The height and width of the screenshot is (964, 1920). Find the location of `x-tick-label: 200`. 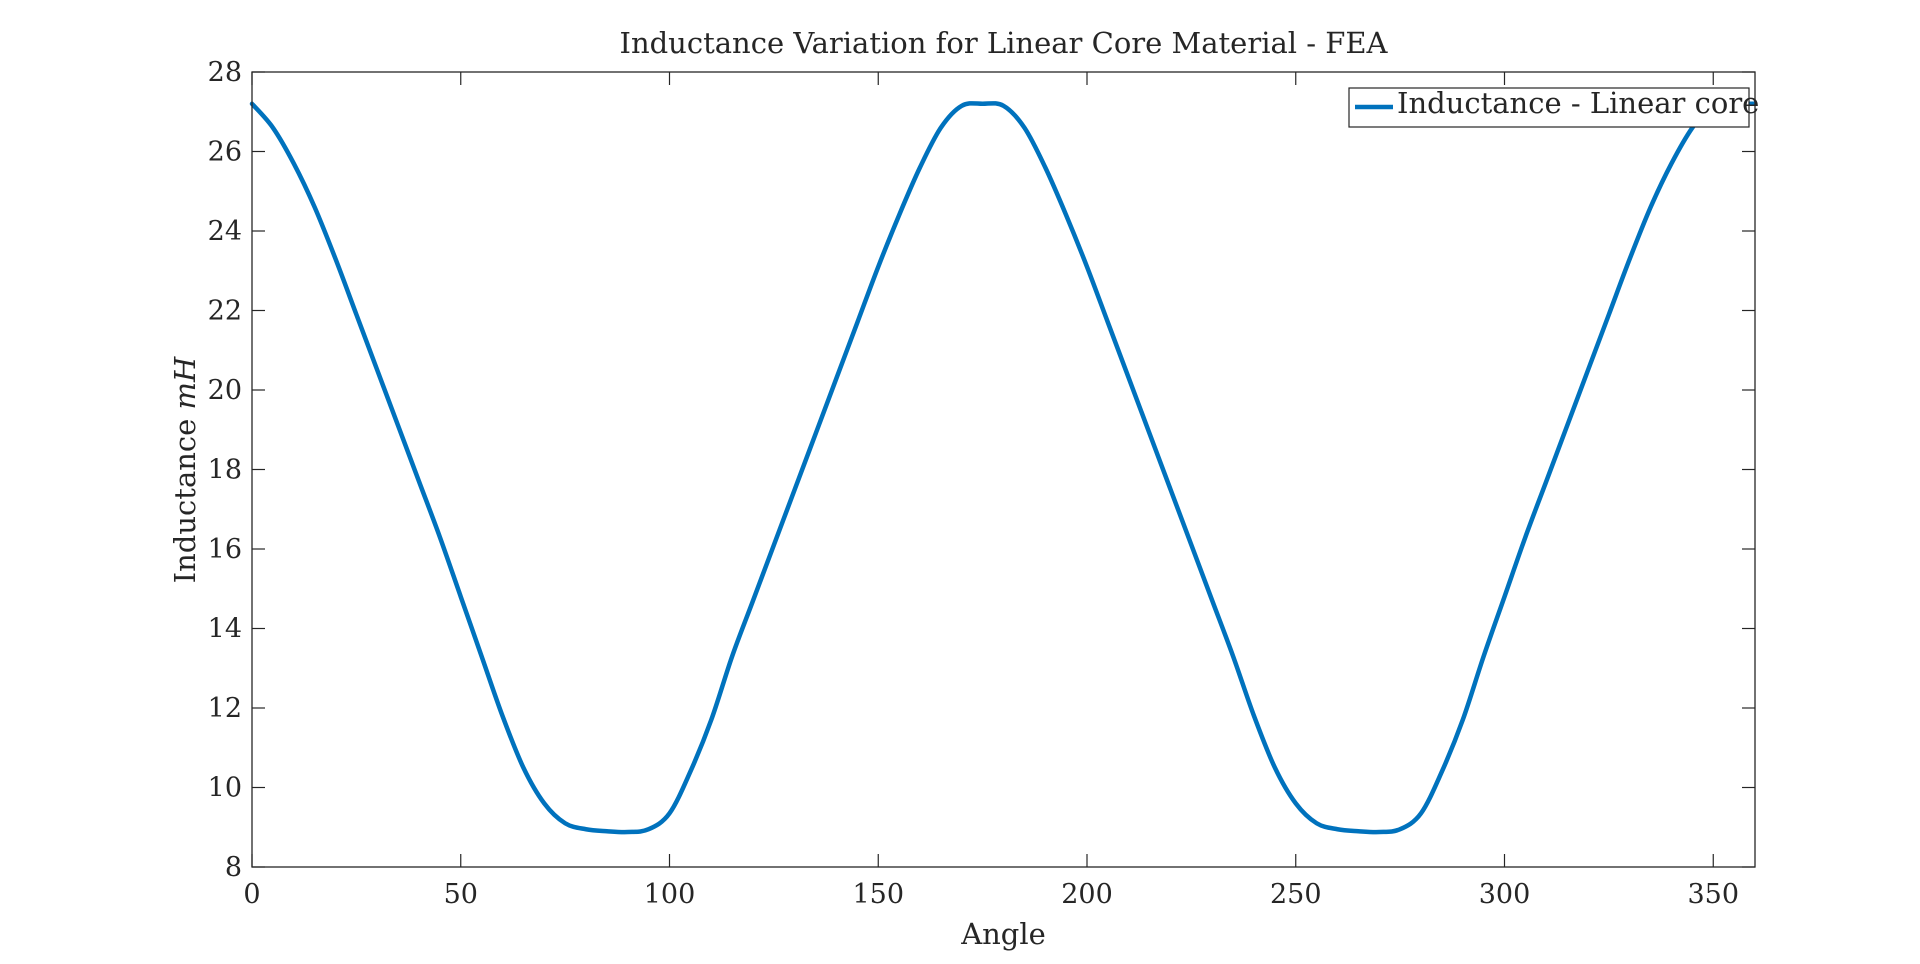

x-tick-label: 200 is located at coordinates (1087, 894).